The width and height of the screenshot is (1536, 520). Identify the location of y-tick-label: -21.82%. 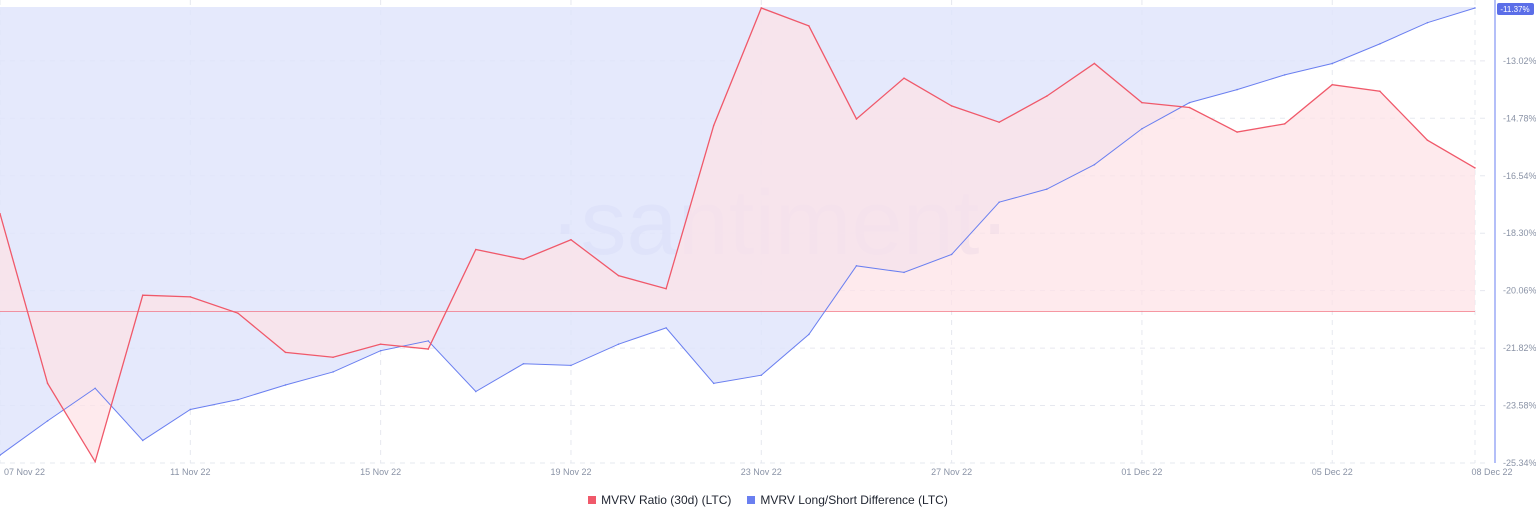
(1519, 348).